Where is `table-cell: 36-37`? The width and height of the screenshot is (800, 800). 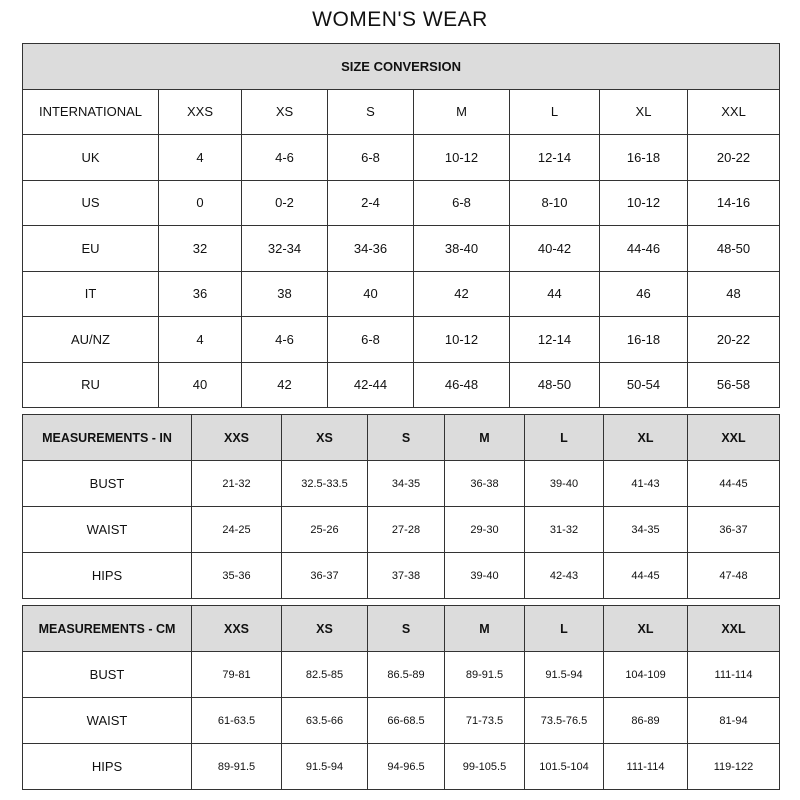
table-cell: 36-37 is located at coordinates (324, 575).